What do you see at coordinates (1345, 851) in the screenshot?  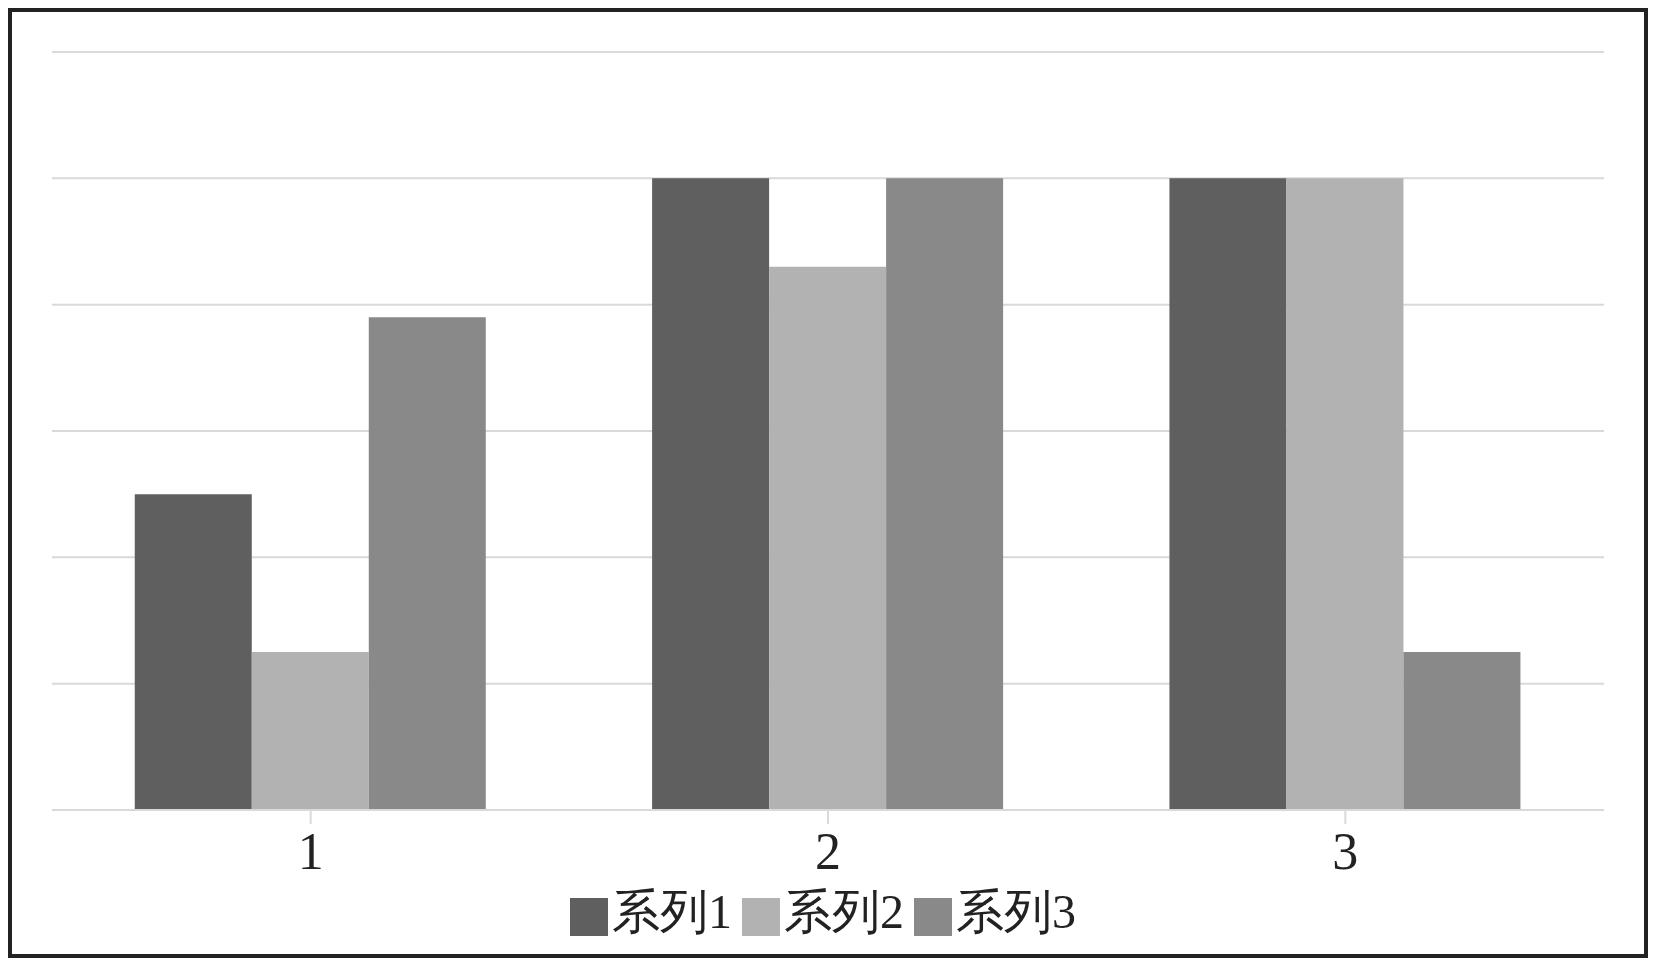 I see `x-tick-label: 3` at bounding box center [1345, 851].